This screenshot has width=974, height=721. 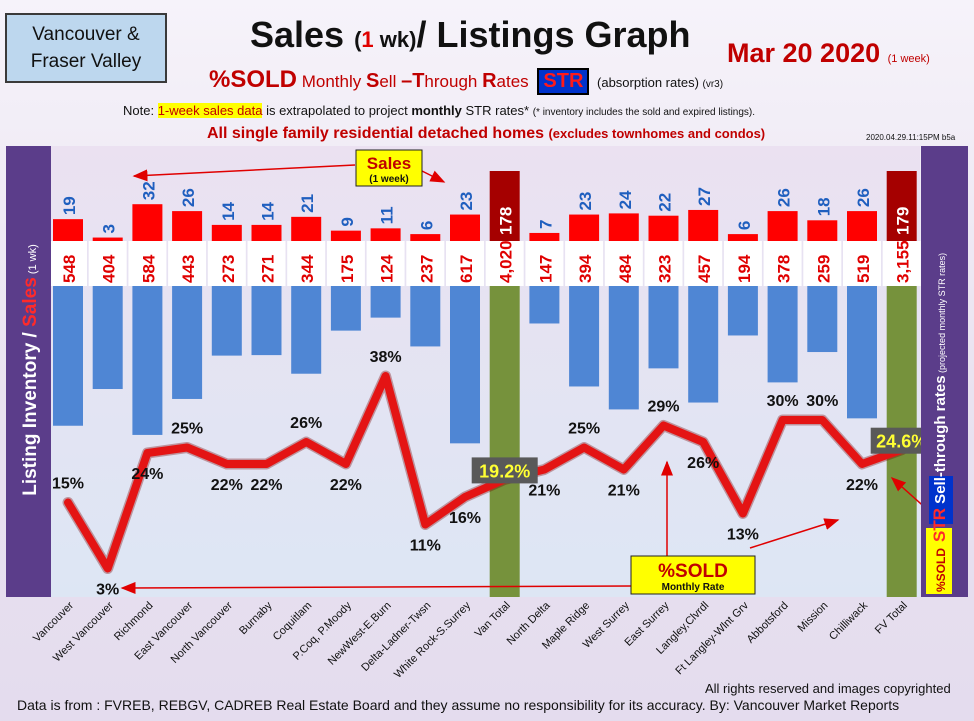 What do you see at coordinates (367, 39) in the screenshot?
I see `title-one: 1` at bounding box center [367, 39].